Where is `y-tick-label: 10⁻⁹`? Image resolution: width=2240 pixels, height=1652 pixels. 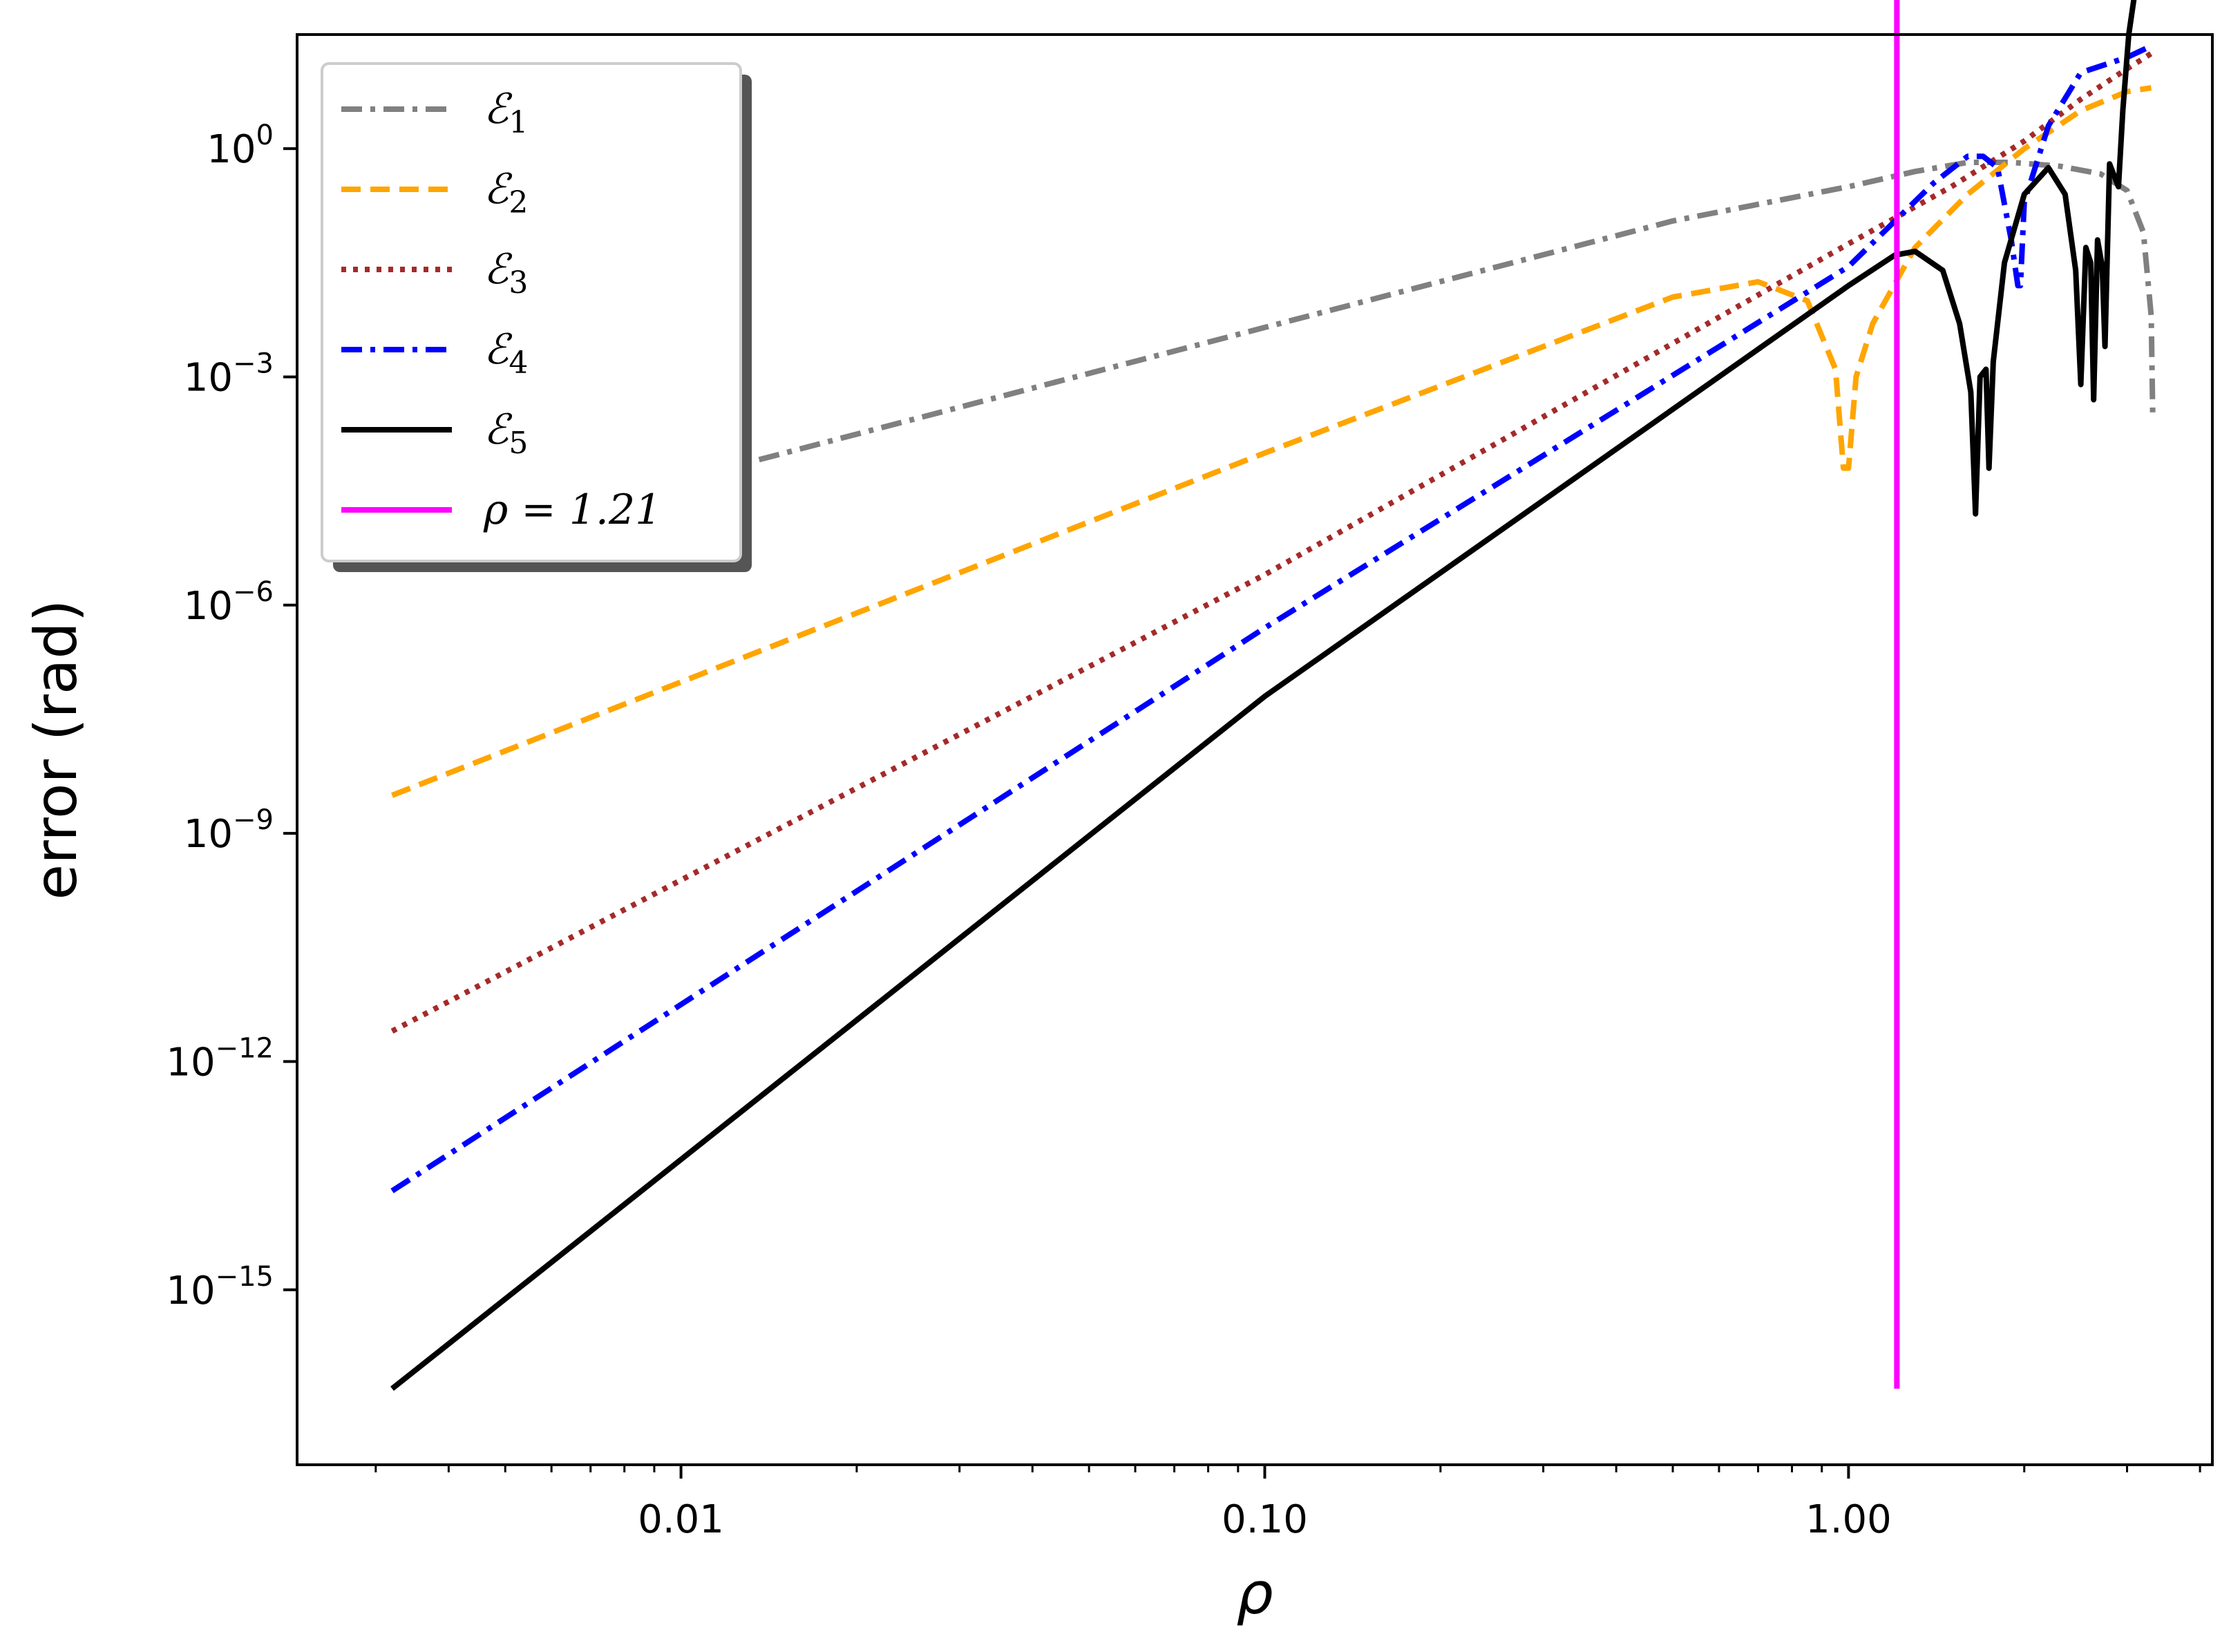
y-tick-label: 10⁻⁹ is located at coordinates (229, 830).